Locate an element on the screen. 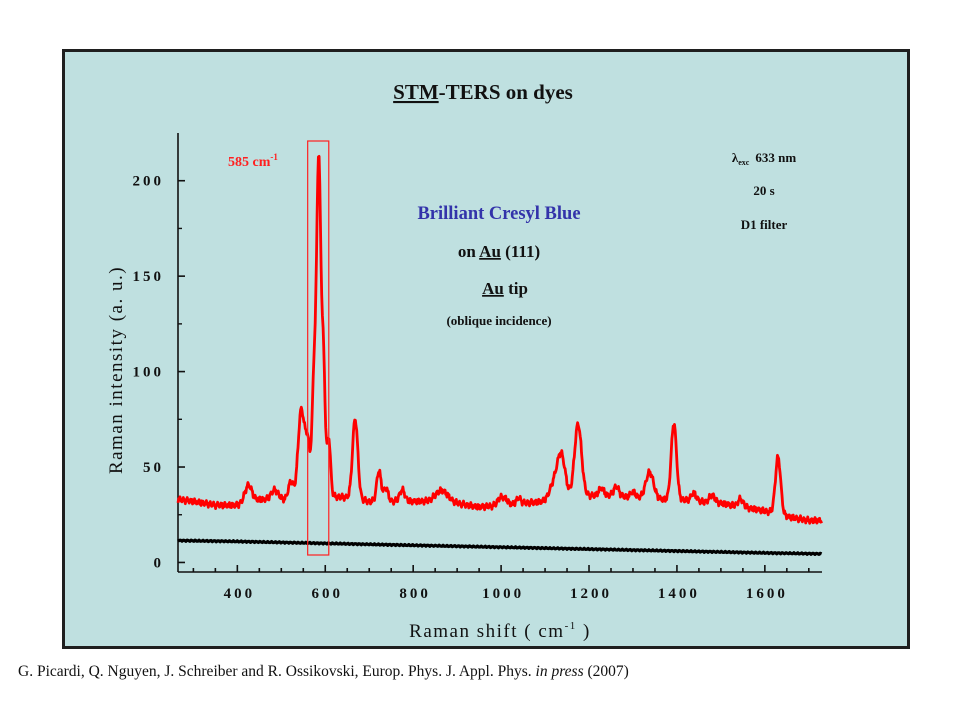 This screenshot has height=720, width=960. y-tick-label: 100 is located at coordinates (149, 373).